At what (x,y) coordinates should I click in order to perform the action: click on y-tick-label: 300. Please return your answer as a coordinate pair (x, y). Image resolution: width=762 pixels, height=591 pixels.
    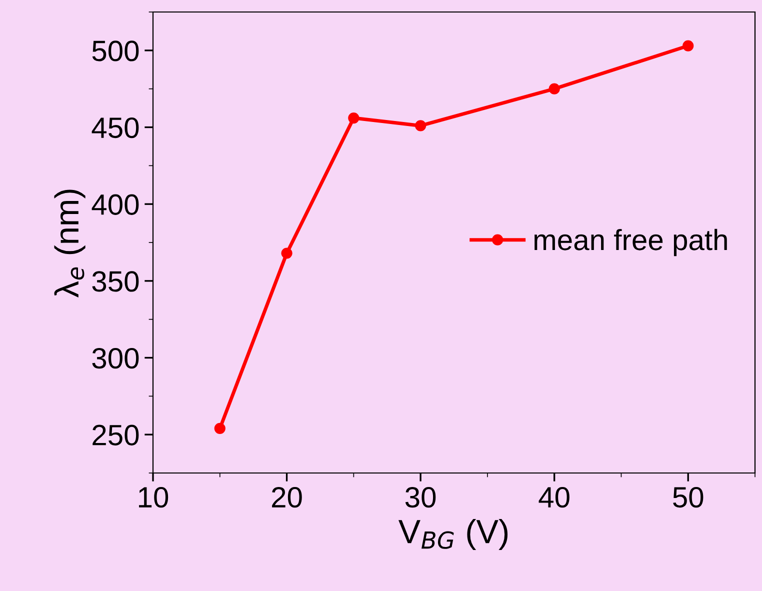
    Looking at the image, I should click on (115, 358).